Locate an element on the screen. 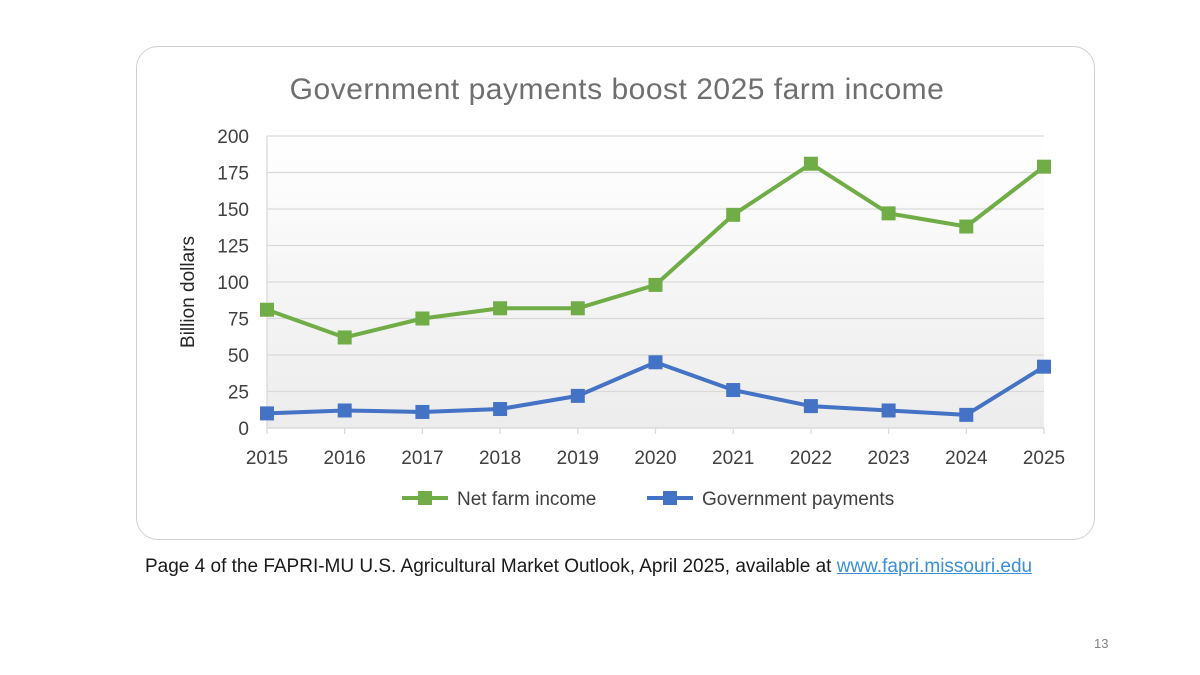 The height and width of the screenshot is (675, 1200). legend: Net farm income Government payments is located at coordinates (648, 499).